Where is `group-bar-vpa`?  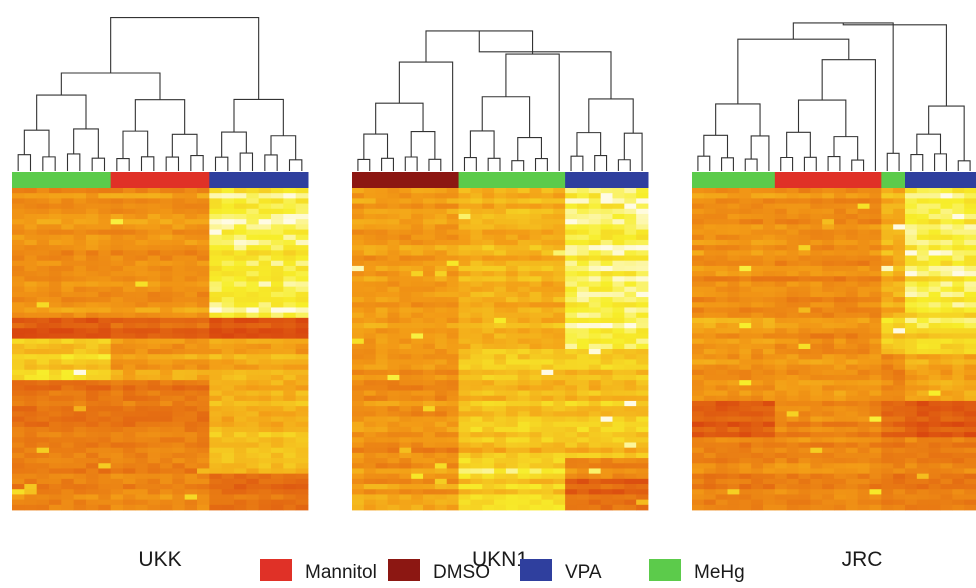
group-bar-vpa is located at coordinates (940, 180).